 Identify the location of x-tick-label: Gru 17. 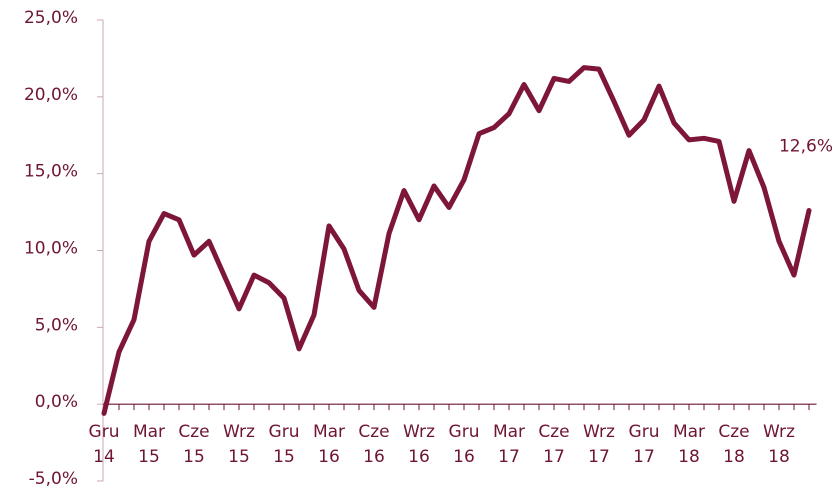
(644, 445).